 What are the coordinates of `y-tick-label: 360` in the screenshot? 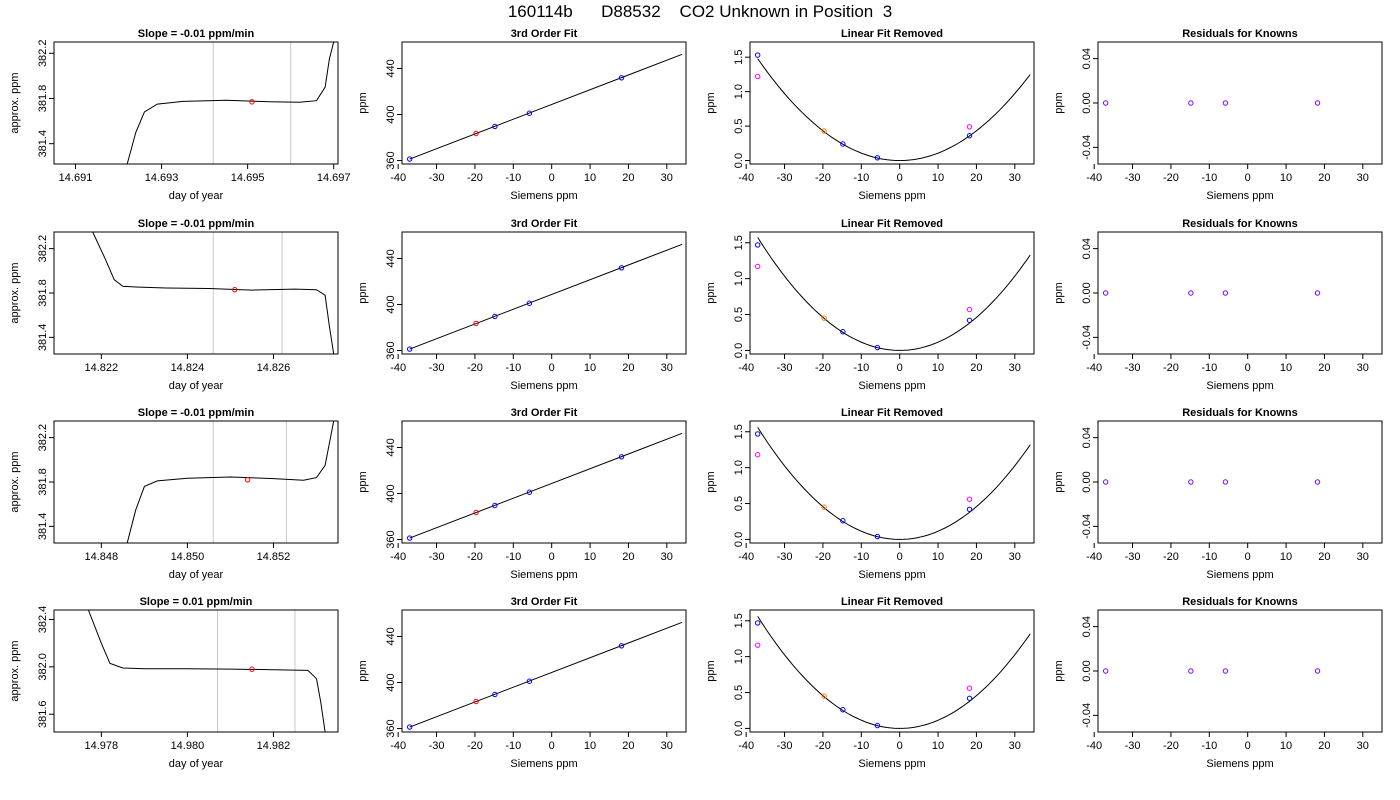 It's located at (391, 728).